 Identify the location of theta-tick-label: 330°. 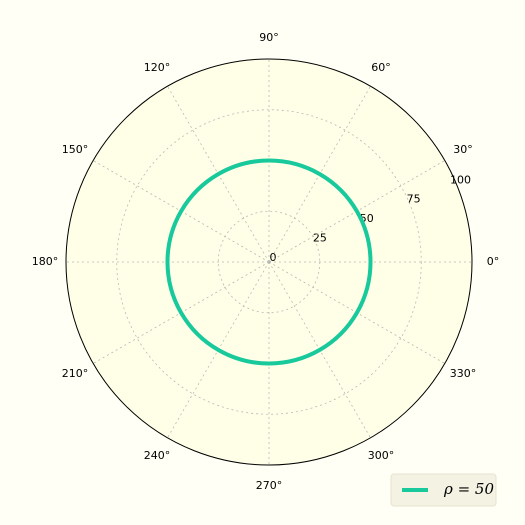
(463, 373).